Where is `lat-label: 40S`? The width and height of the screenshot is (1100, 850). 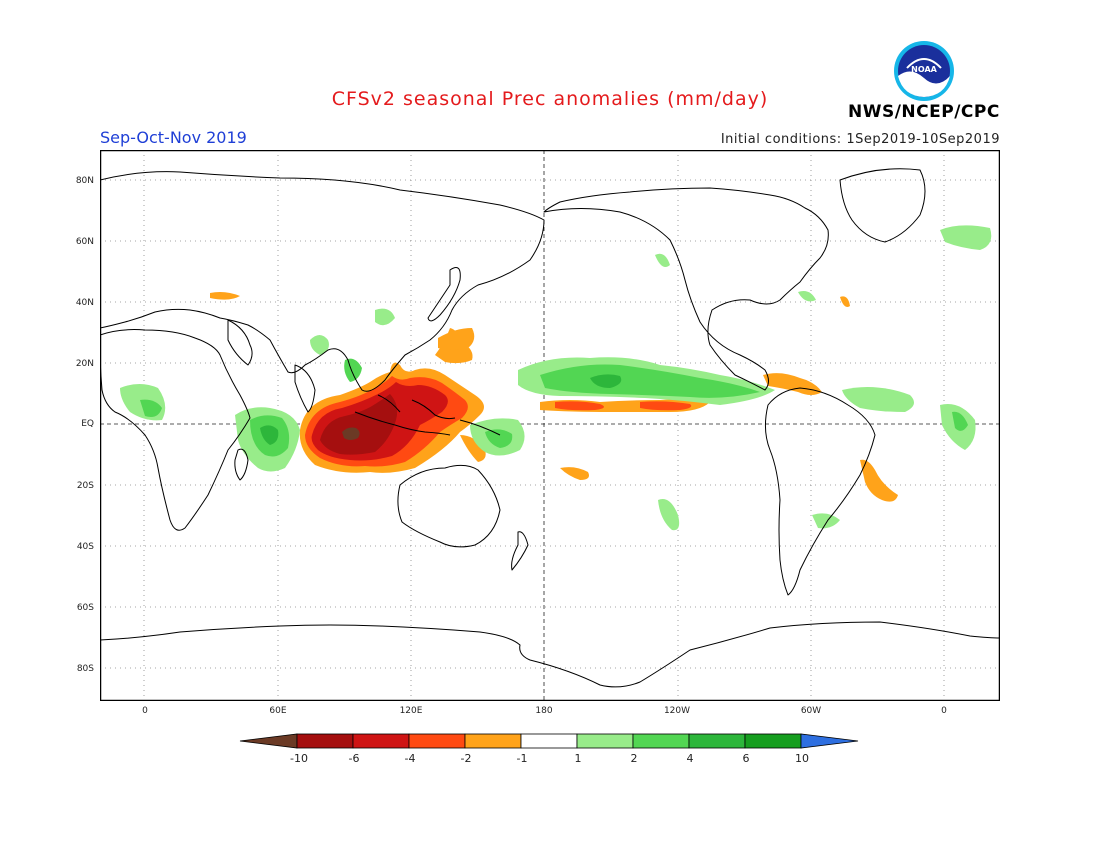
lat-label: 40S is located at coordinates (85, 547).